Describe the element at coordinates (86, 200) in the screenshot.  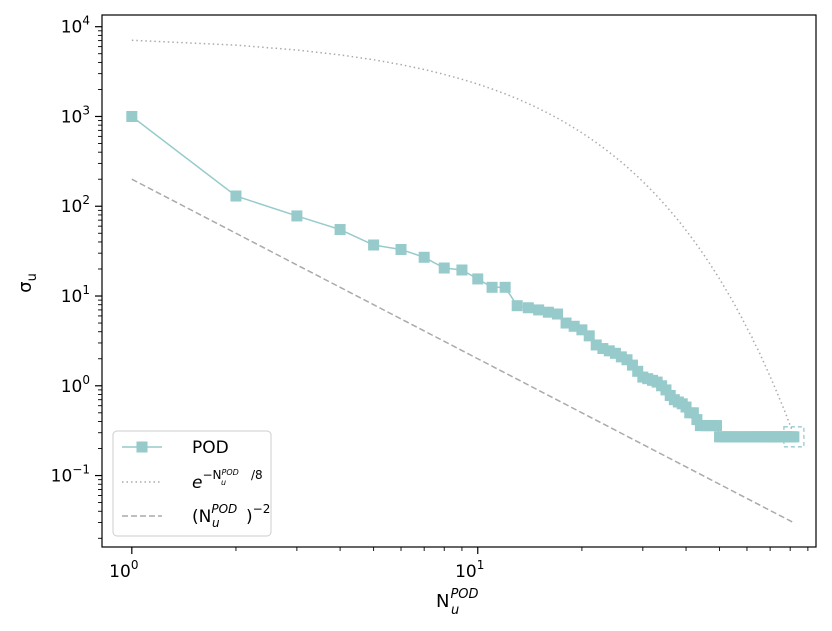
I see `y-tick-label-exp-3: 2` at that location.